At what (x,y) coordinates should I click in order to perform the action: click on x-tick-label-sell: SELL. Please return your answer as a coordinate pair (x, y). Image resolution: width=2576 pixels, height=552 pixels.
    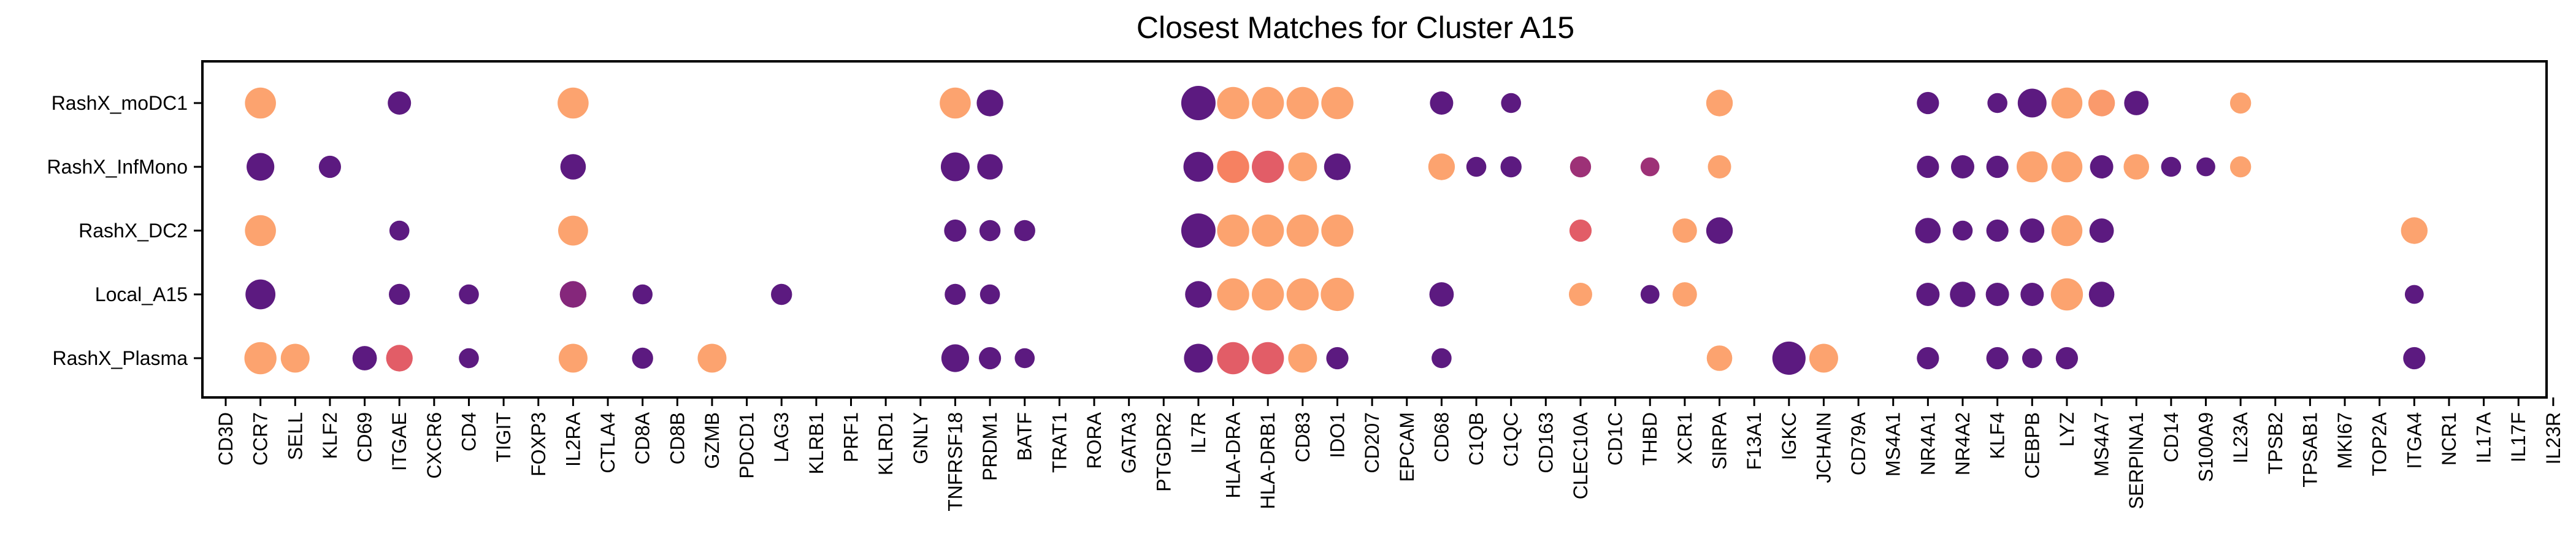
    Looking at the image, I should click on (295, 436).